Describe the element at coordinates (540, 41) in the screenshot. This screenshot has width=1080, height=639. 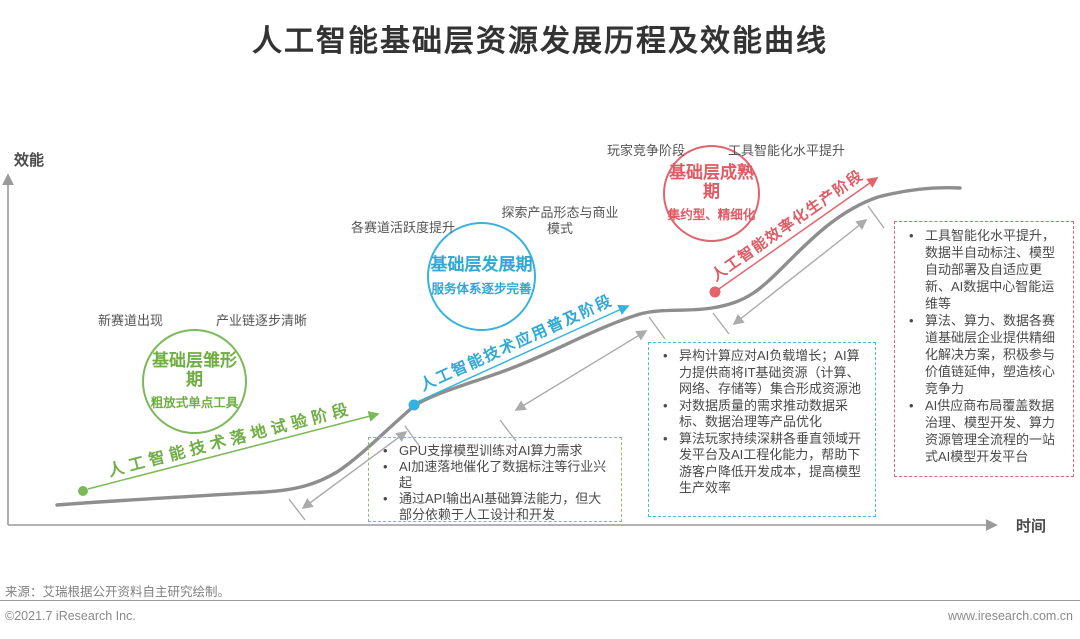
I see `page-title: 人工智能基础层资源发展历程及效能曲线` at that location.